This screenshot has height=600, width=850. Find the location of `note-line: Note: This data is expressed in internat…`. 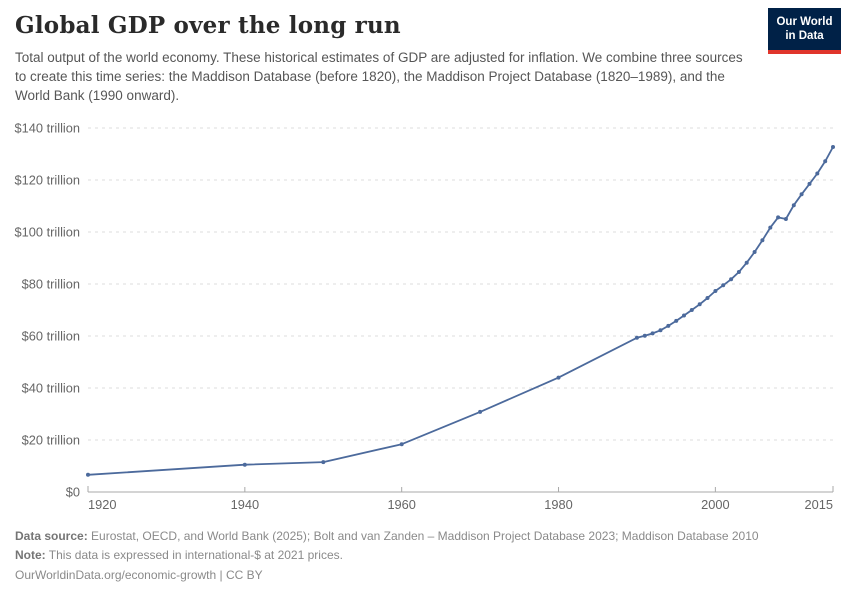

note-line: Note: This data is expressed in internat… is located at coordinates (425, 555).